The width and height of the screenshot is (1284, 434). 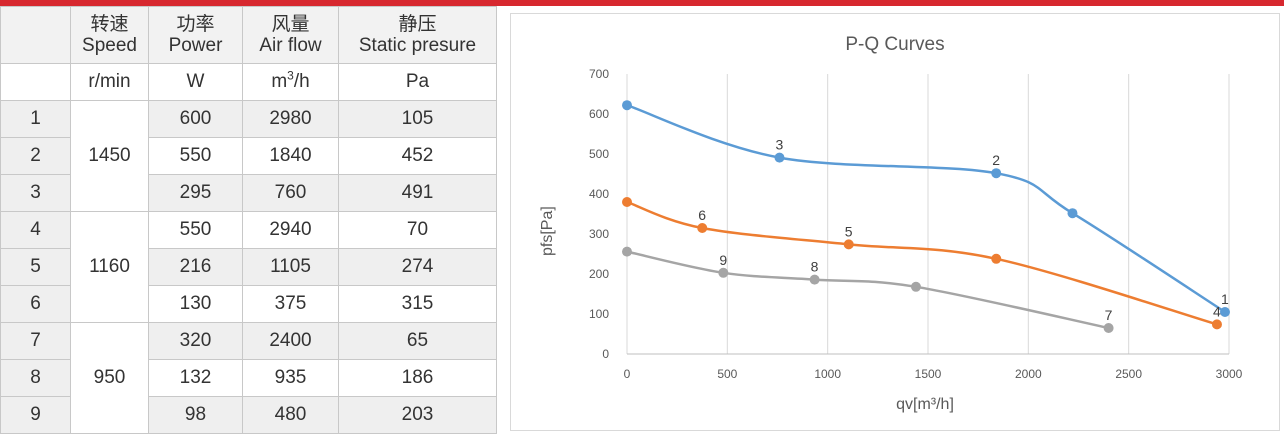 What do you see at coordinates (290, 156) in the screenshot?
I see `airflow-cell: 1840` at bounding box center [290, 156].